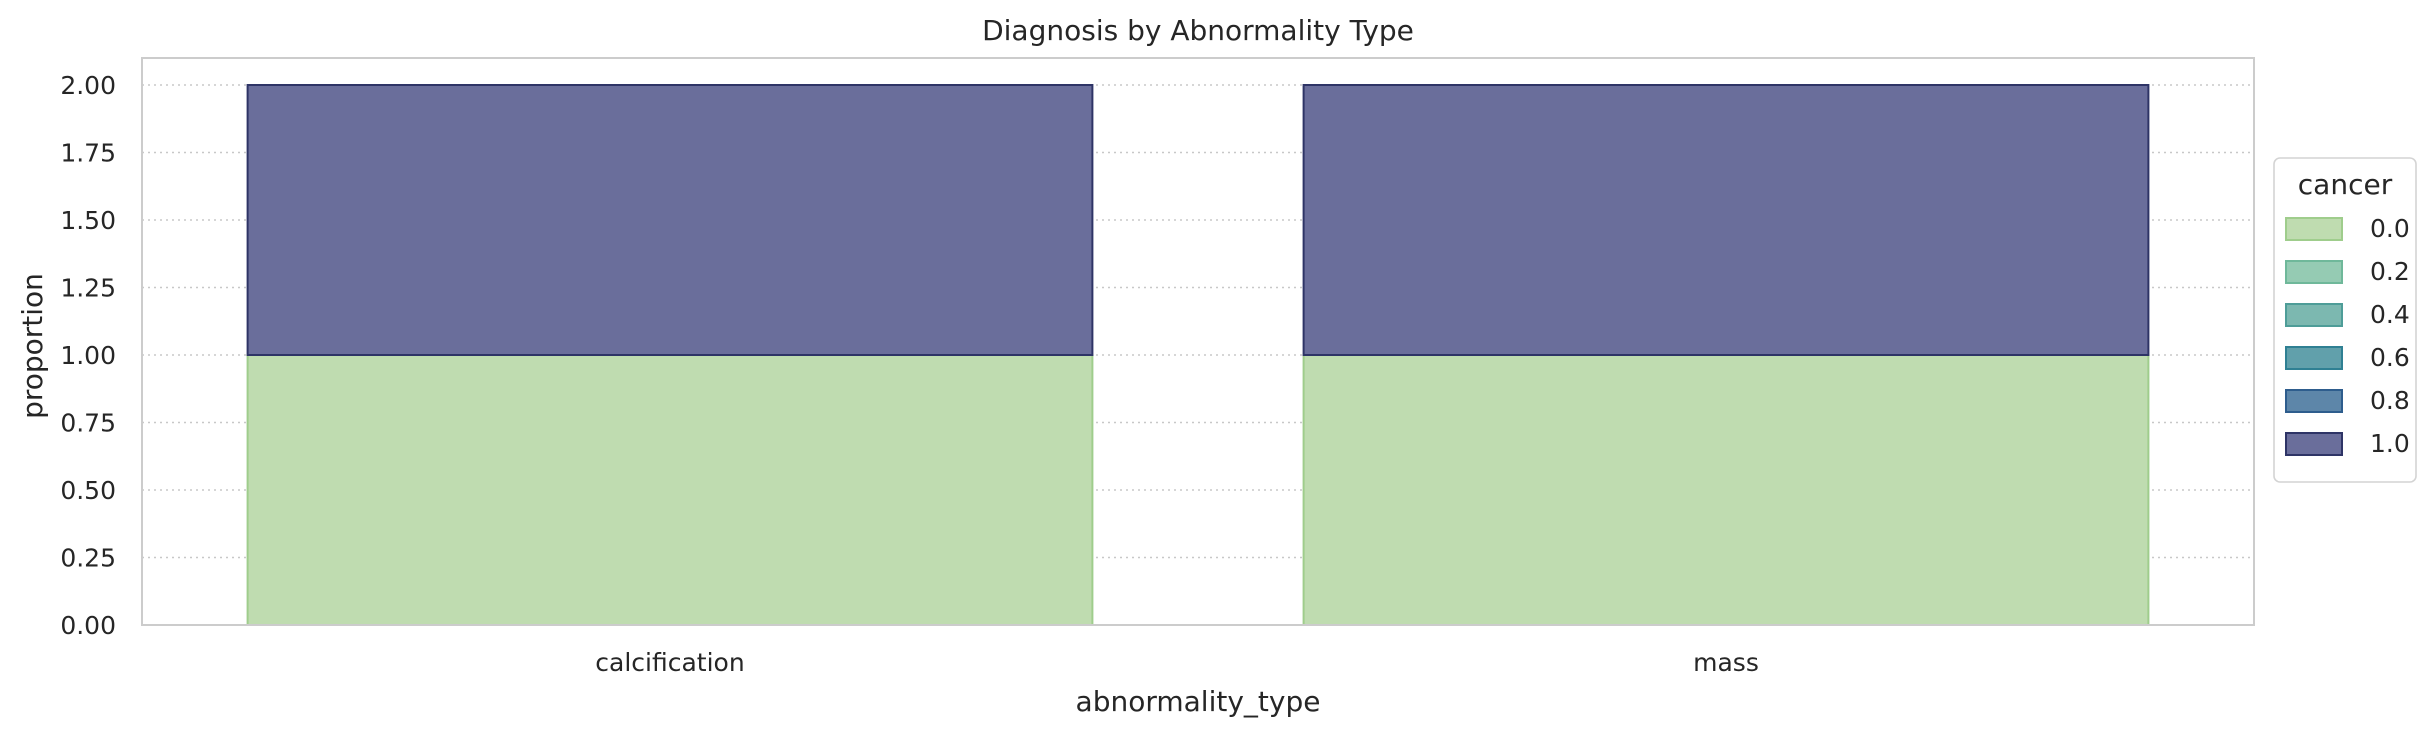 Image resolution: width=2422 pixels, height=737 pixels. Describe the element at coordinates (2390, 400) in the screenshot. I see `legend-label: 0.8` at that location.